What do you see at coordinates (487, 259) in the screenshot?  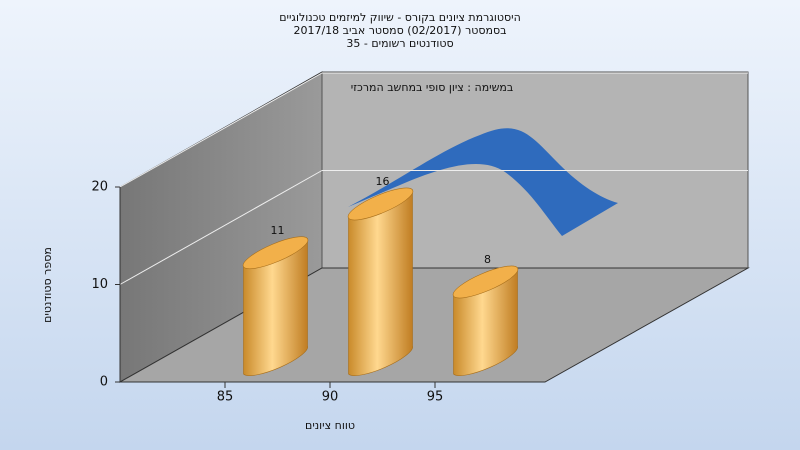 I see `data-label: 8` at bounding box center [487, 259].